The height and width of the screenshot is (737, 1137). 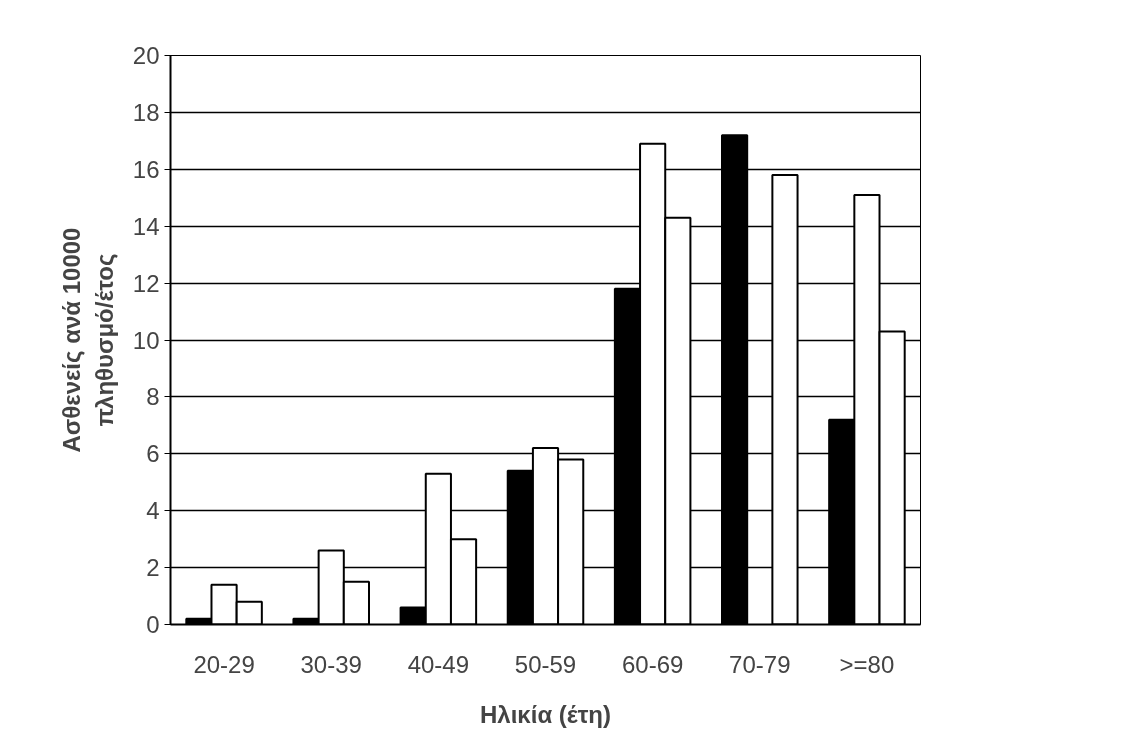 I want to click on y-axis-title: Ασθενείς ανά 10000 πληθυσμό/έτος, so click(x=88, y=340).